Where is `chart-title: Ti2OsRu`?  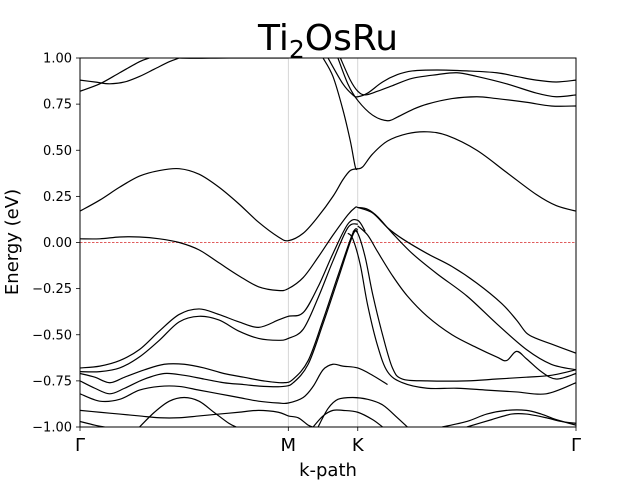 chart-title: Ti2OsRu is located at coordinates (327, 41).